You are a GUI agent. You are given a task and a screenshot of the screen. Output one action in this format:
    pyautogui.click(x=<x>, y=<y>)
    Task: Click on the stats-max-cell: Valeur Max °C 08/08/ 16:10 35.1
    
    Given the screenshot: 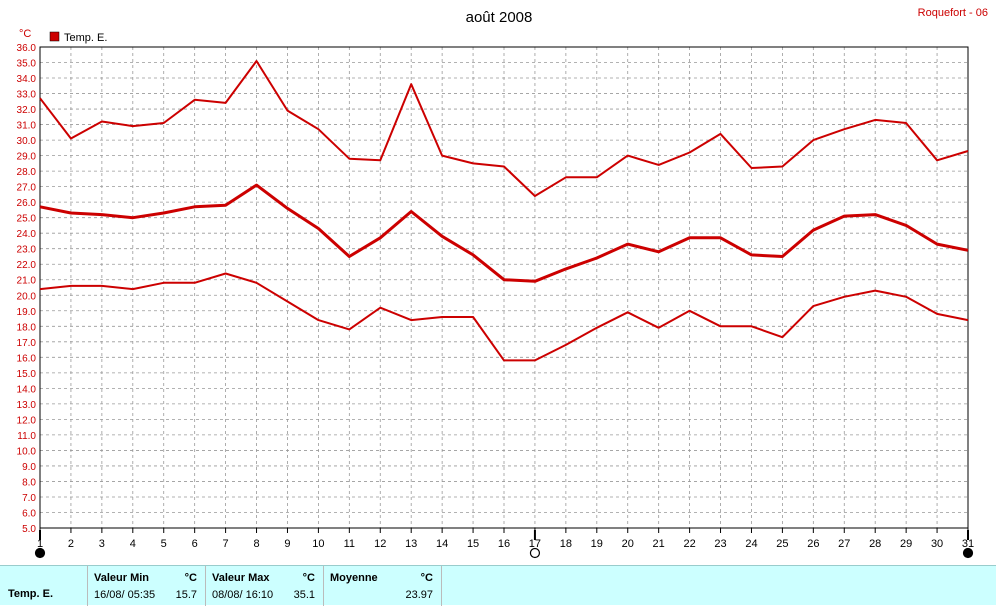 What is the action you would take?
    pyautogui.click(x=265, y=586)
    